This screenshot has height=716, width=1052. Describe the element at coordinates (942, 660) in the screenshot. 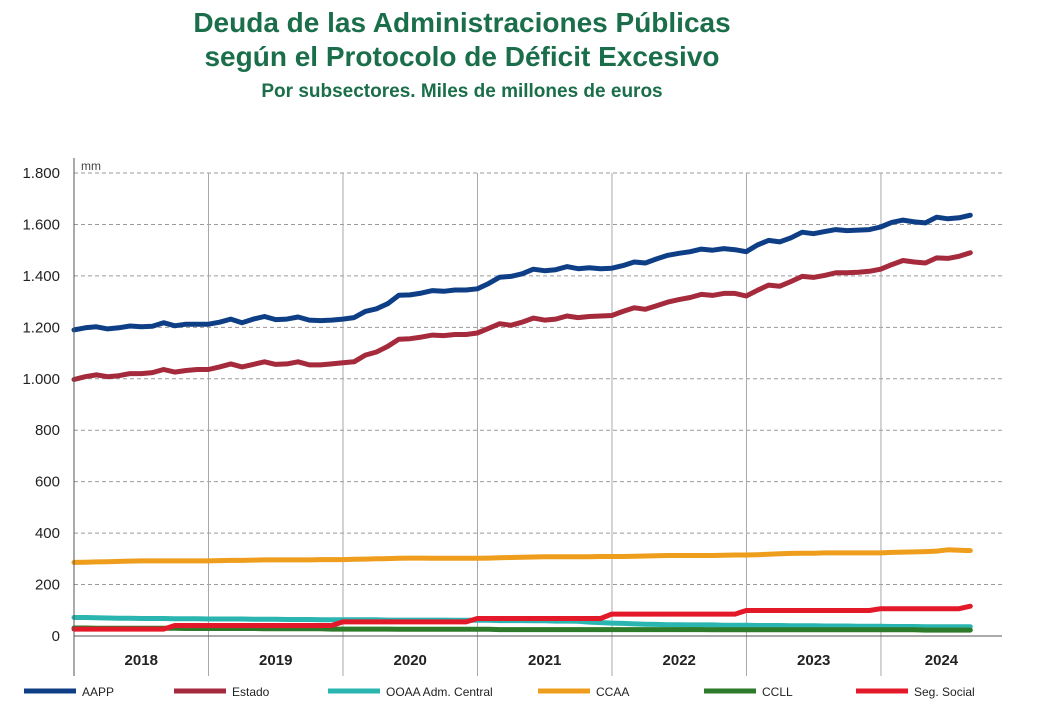

I see `x-tick-label: 2024` at that location.